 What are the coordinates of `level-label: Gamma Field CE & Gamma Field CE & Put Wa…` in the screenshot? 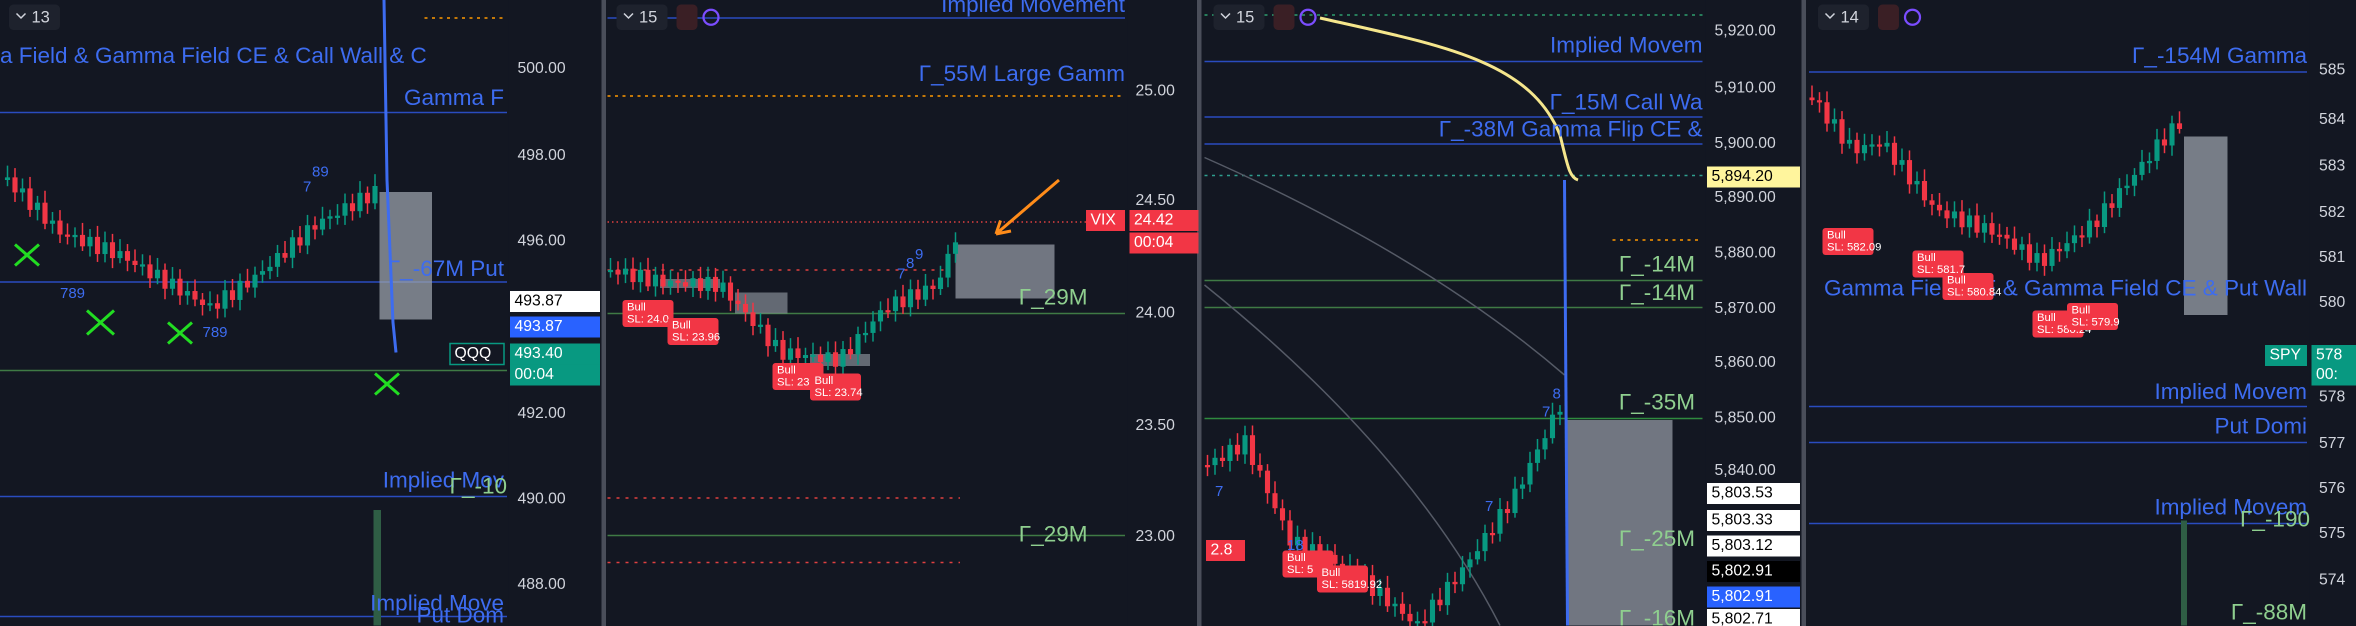 It's located at (2065, 287).